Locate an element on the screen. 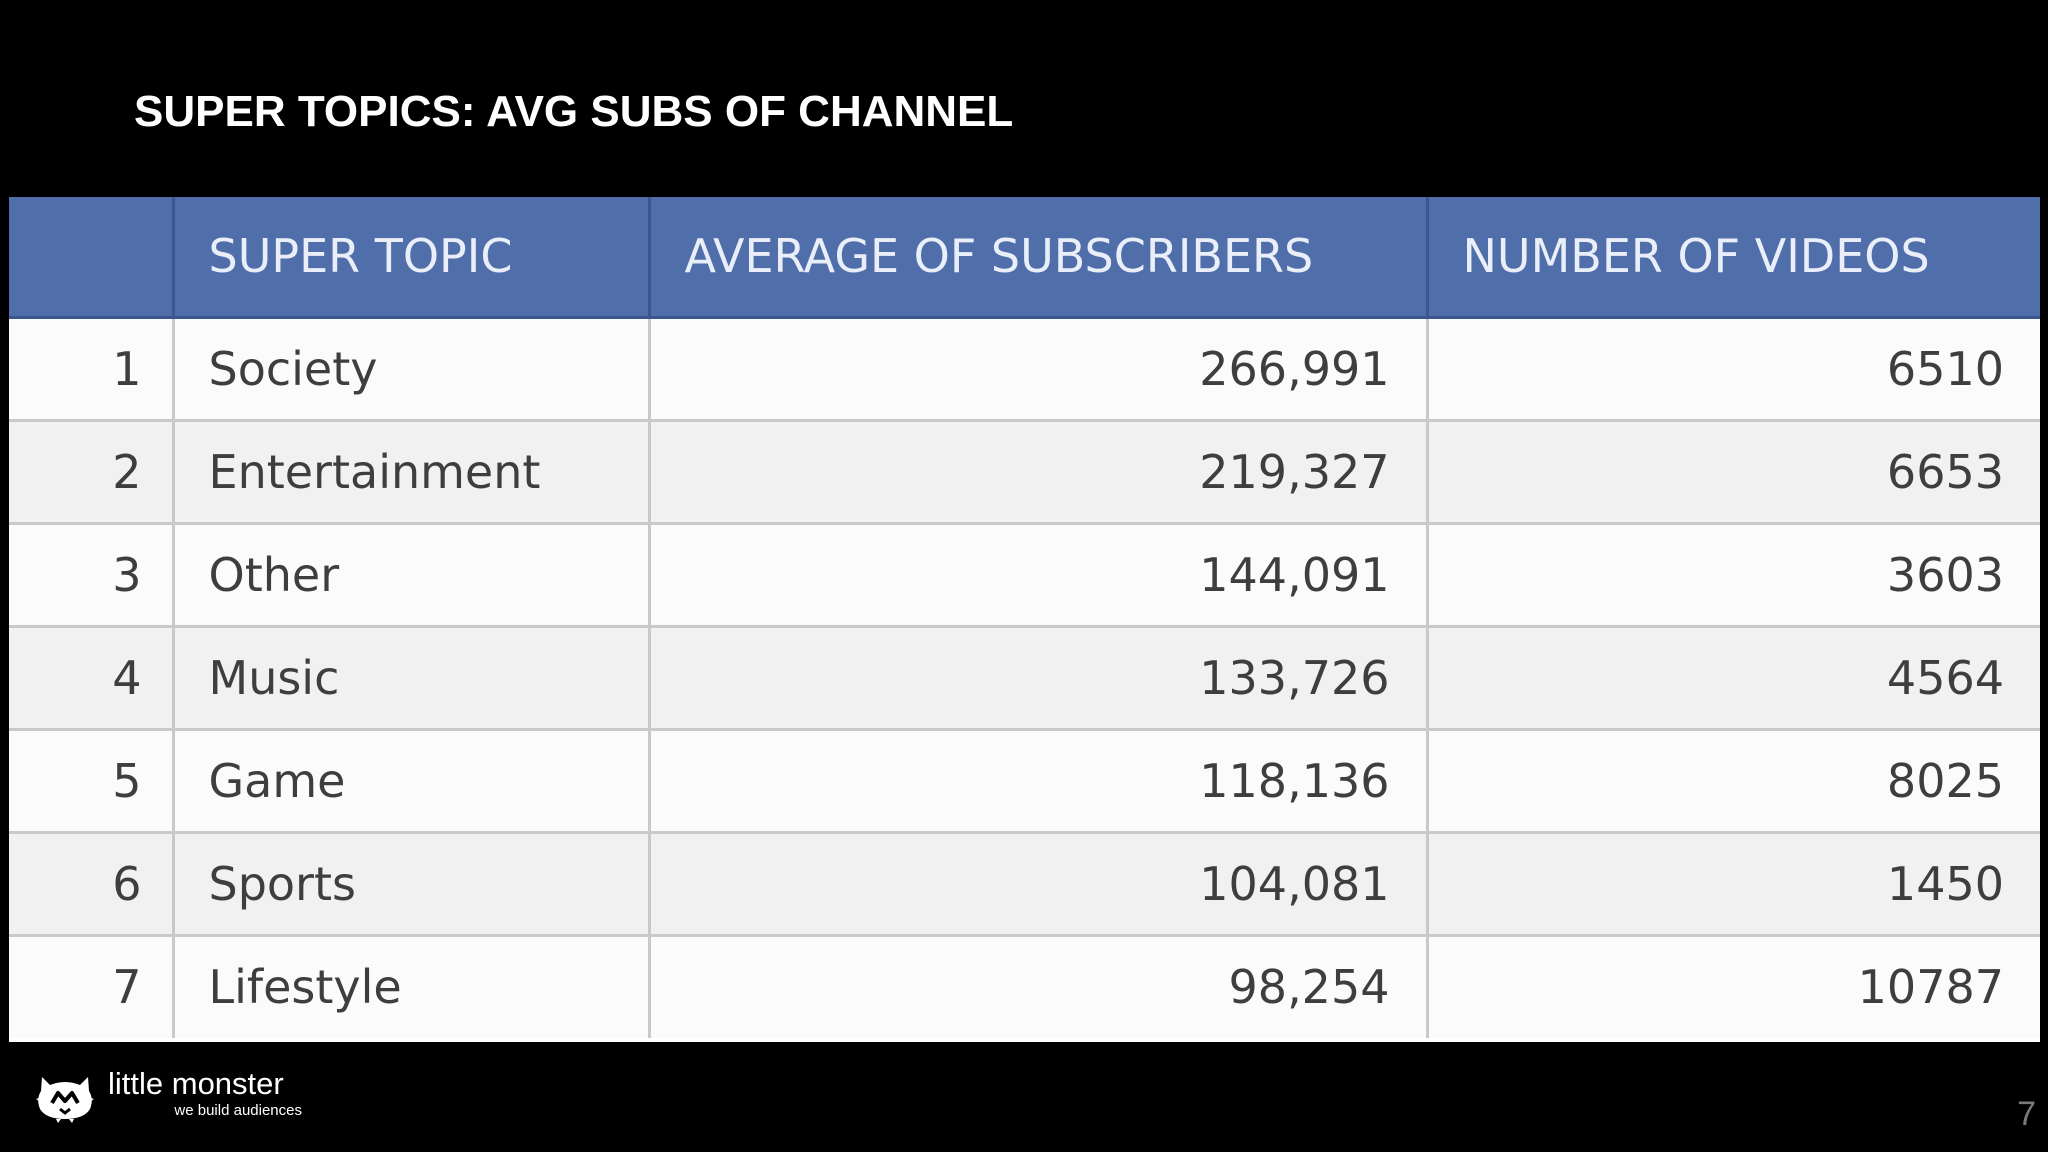 This screenshot has width=2048, height=1152. header-super-topic: SUPER TOPIC is located at coordinates (412, 258).